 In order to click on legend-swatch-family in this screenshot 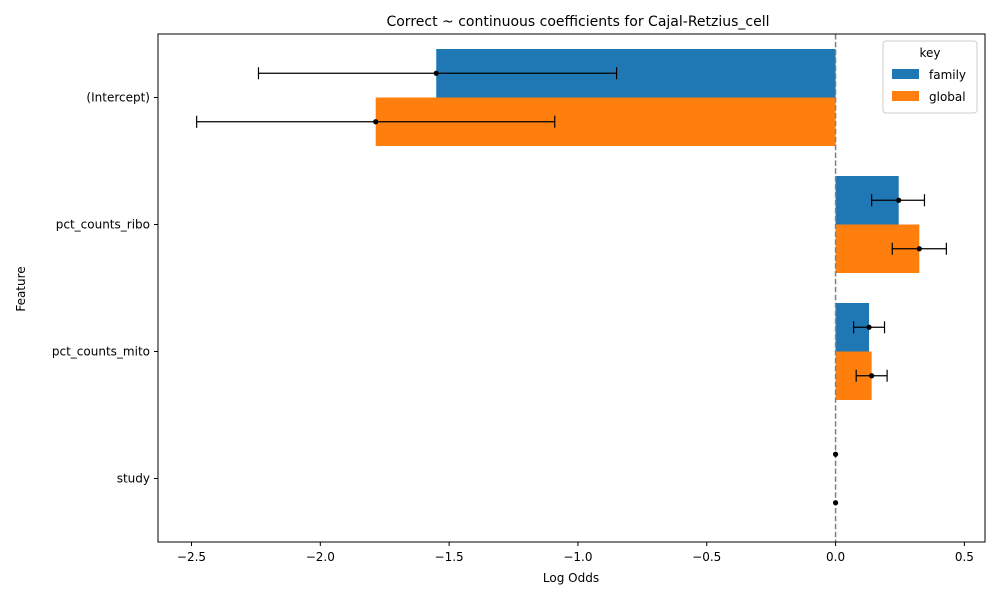, I will do `click(905, 74)`.